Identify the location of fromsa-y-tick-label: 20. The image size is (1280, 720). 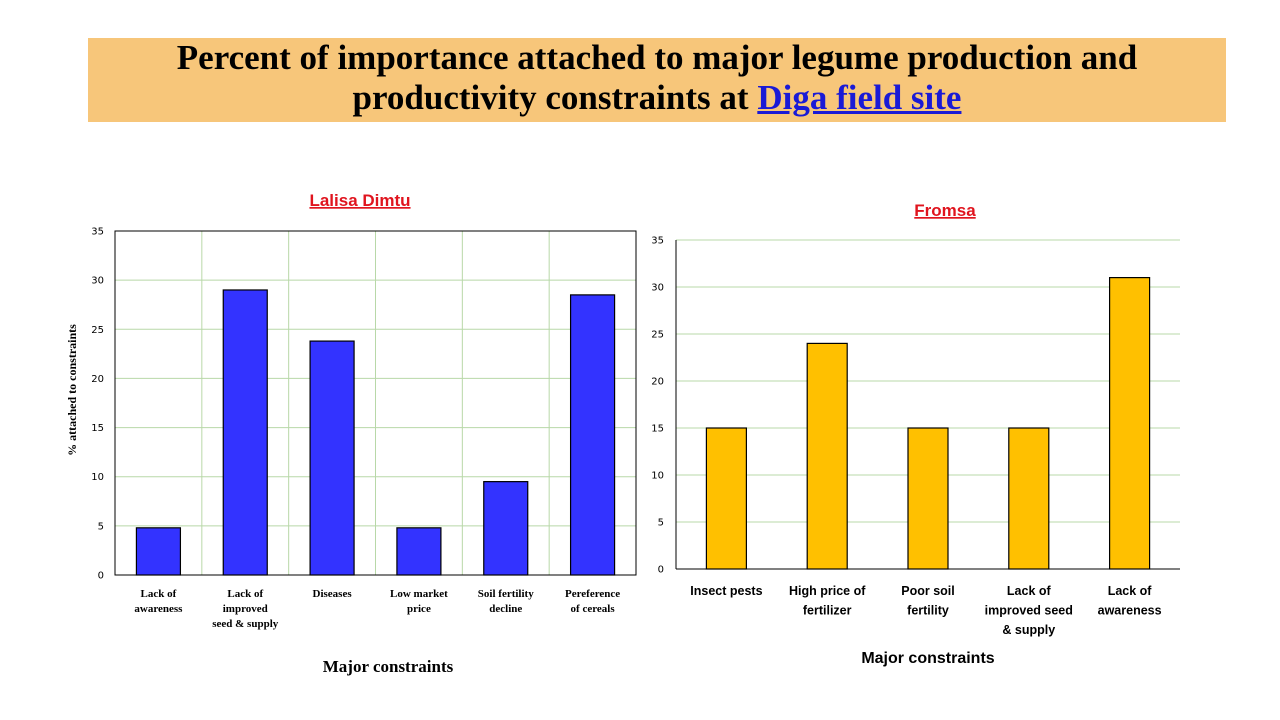
(657, 382).